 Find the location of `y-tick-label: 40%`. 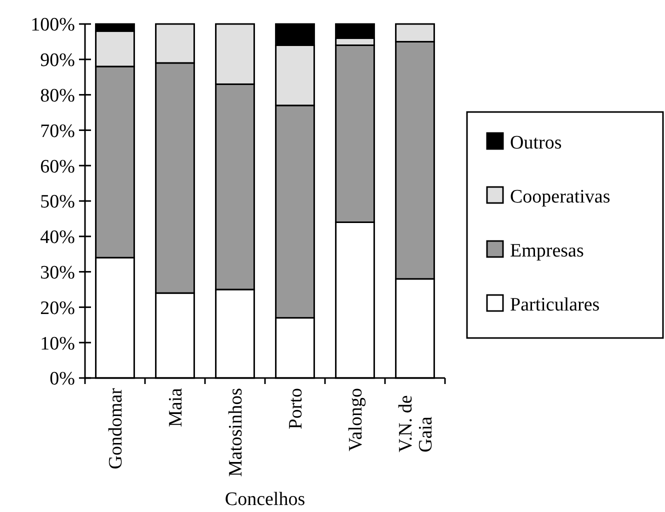

y-tick-label: 40% is located at coordinates (58, 237).